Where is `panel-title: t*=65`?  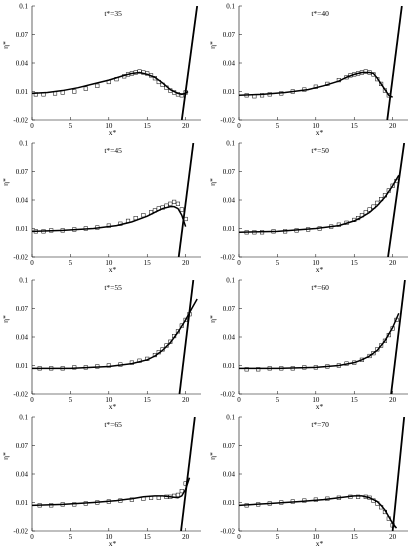
panel-title: t*=65 is located at coordinates (113, 424).